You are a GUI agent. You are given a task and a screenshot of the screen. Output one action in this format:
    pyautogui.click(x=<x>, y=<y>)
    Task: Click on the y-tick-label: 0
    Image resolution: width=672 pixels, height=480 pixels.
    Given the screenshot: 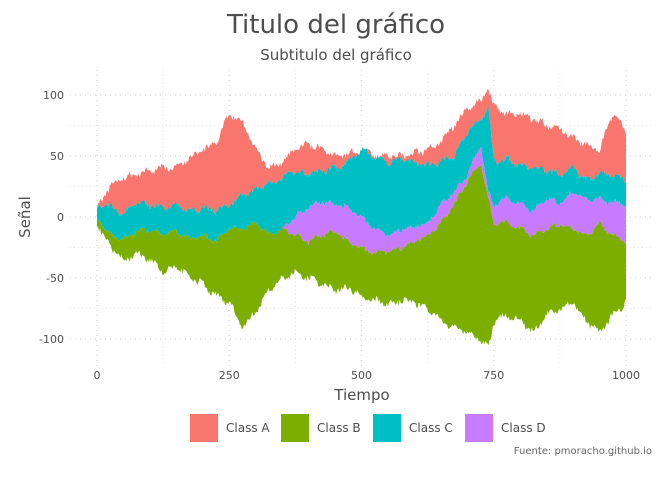 What is the action you would take?
    pyautogui.click(x=60, y=217)
    